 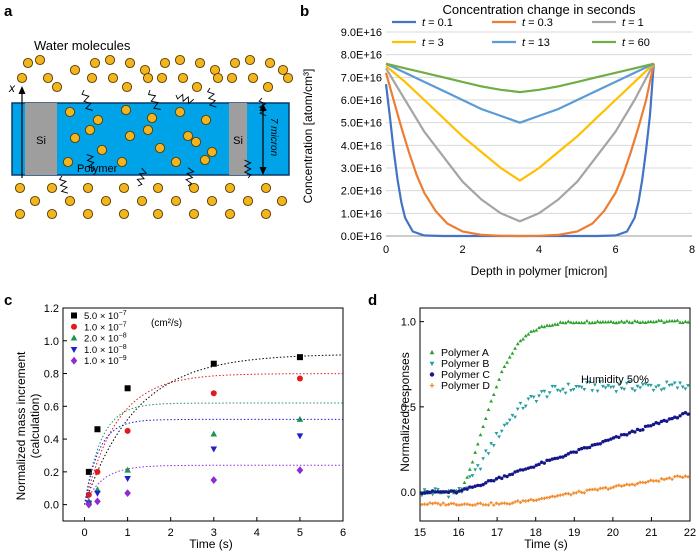 I want to click on chart-c-ytick-label: 1.0, so click(x=51, y=342).